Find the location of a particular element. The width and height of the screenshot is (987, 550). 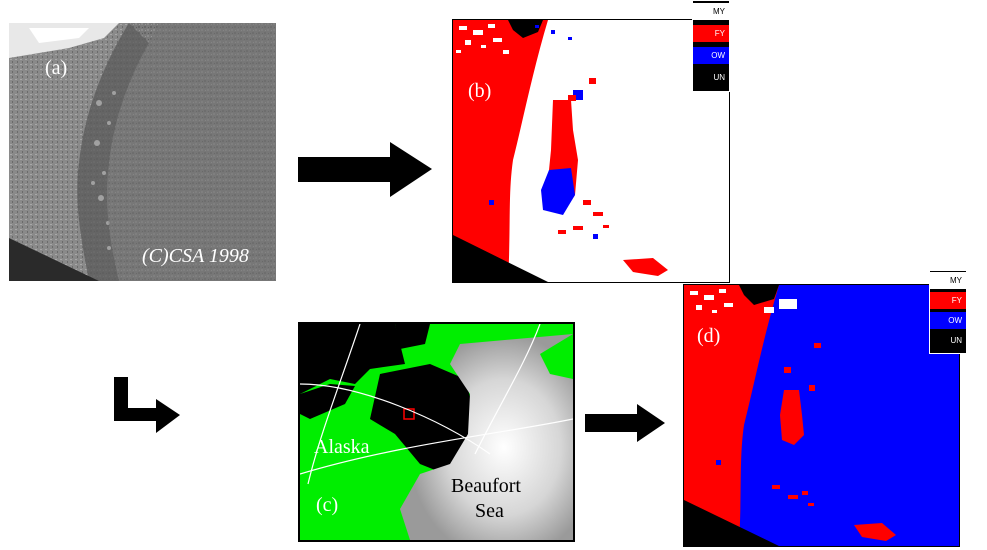

panel-b-classification is located at coordinates (591, 151).